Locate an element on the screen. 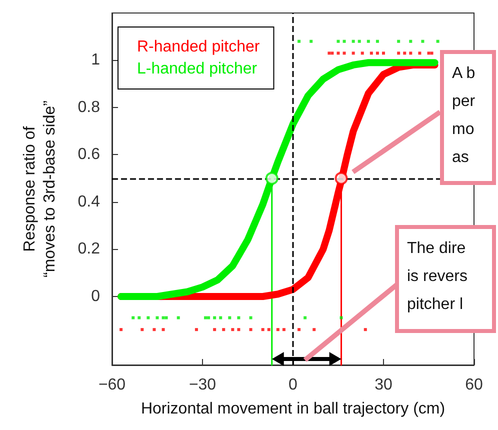 The height and width of the screenshot is (430, 498). y-tick-label: 1 is located at coordinates (95, 60).